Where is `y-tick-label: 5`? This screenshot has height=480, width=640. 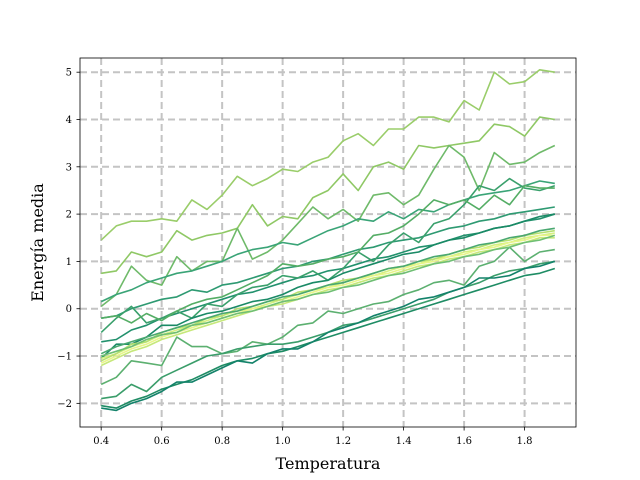
y-tick-label: 5 is located at coordinates (69, 73).